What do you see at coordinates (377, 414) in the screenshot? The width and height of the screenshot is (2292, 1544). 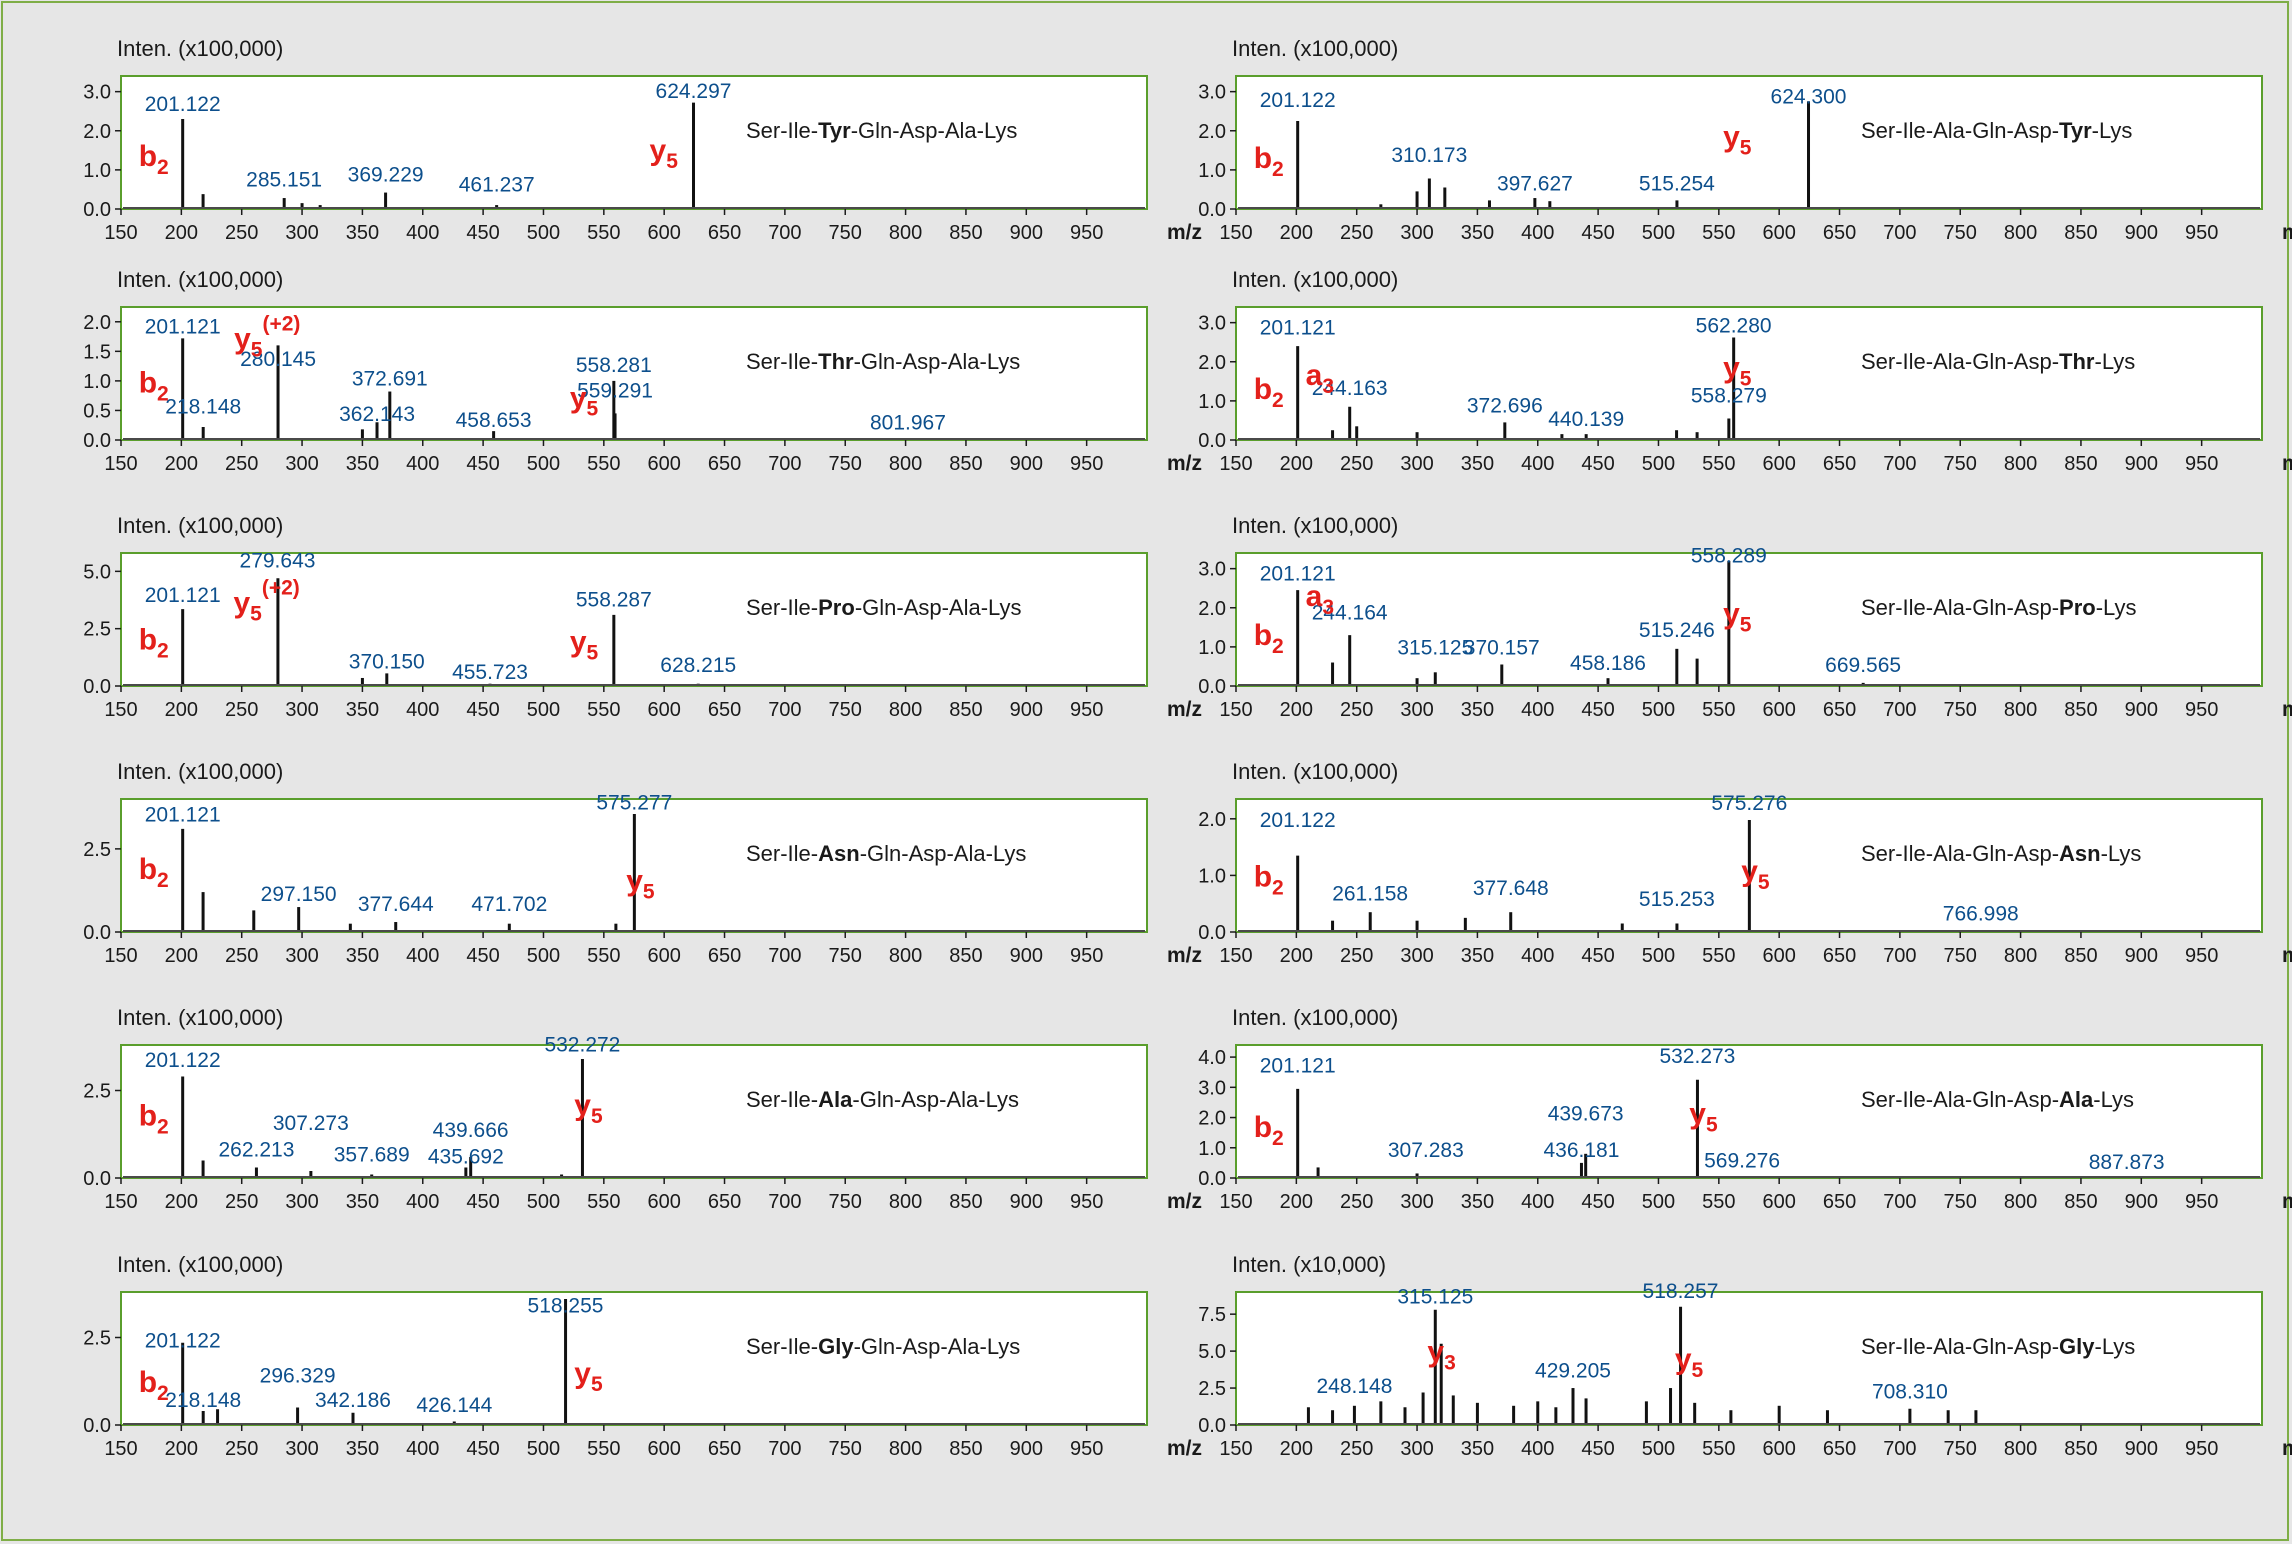 I see `peak-label: 362.143` at bounding box center [377, 414].